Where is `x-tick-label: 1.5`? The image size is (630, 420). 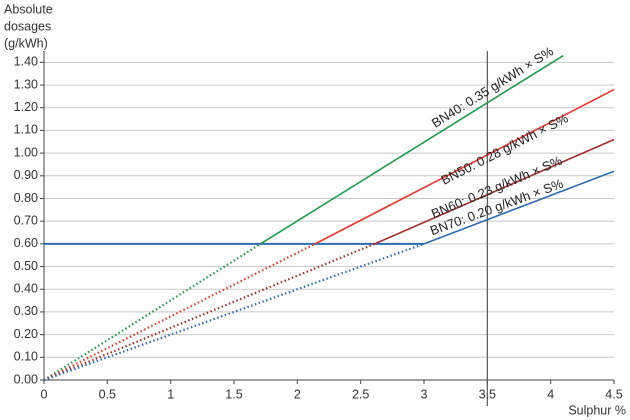
x-tick-label: 1.5 is located at coordinates (233, 394).